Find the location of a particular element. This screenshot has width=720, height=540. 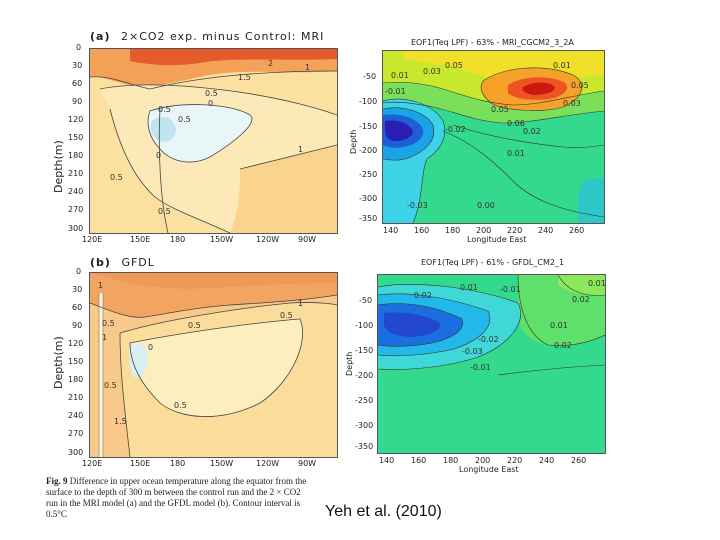

eof-bottom-clabel: -0.01 is located at coordinates (480, 367).